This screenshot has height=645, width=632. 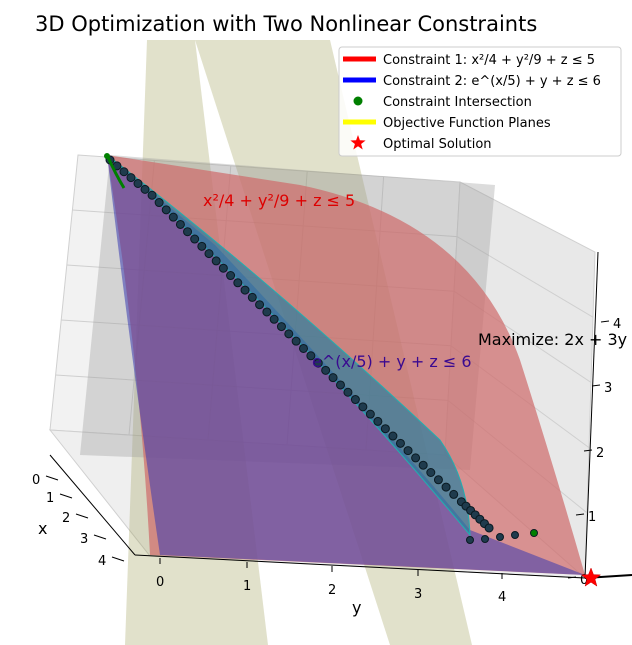 I want to click on z-tick-label: 4, so click(x=617, y=324).